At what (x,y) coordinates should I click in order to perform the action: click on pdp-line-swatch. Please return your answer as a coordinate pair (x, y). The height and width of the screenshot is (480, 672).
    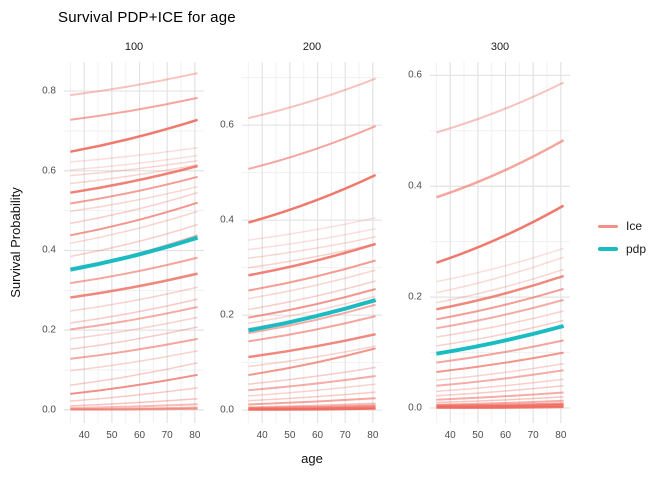
    Looking at the image, I should click on (608, 249).